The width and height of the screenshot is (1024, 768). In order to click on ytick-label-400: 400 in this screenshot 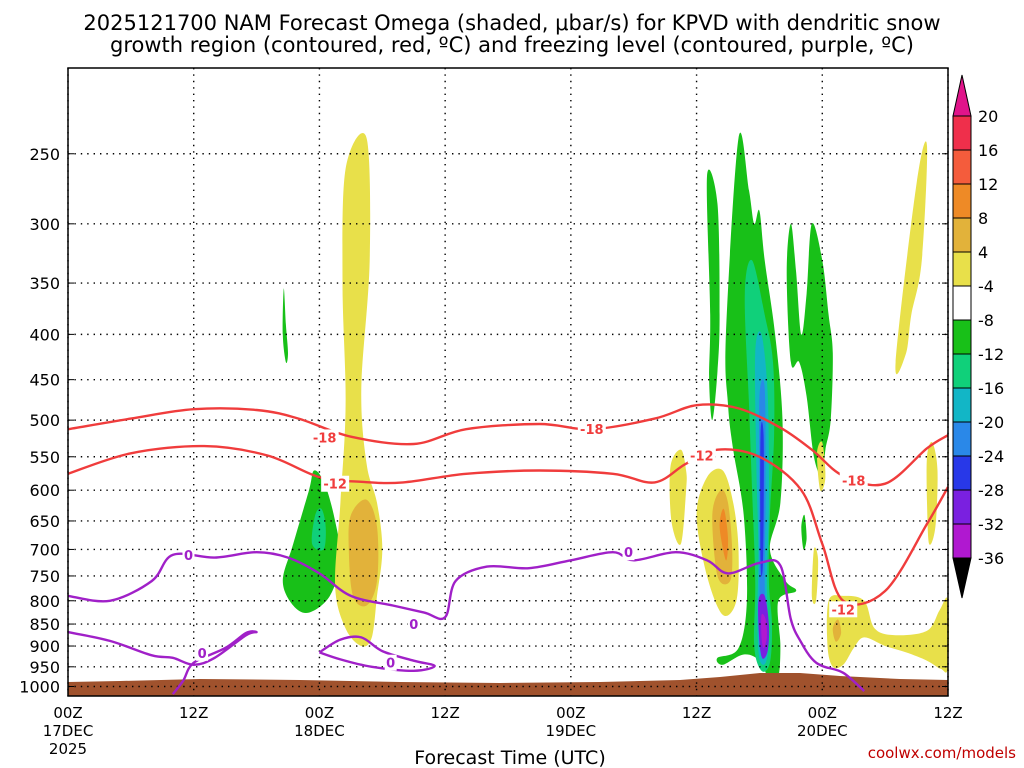, I will do `click(44, 334)`.